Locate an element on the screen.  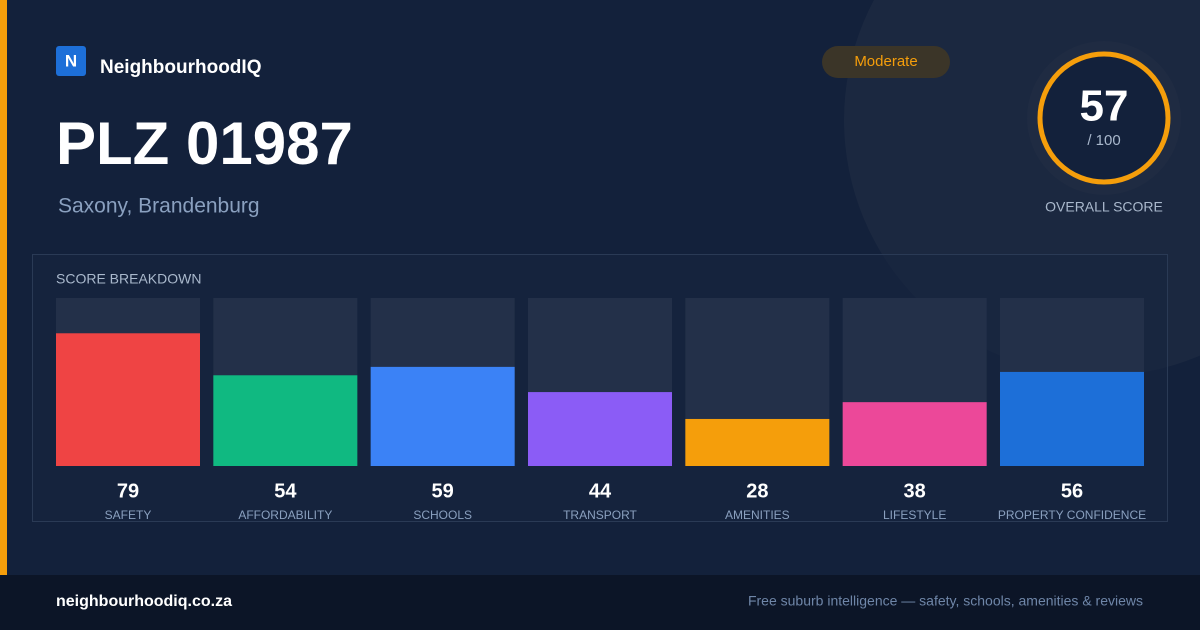
subtitle: Saxony, Brandenburg is located at coordinates (159, 206).